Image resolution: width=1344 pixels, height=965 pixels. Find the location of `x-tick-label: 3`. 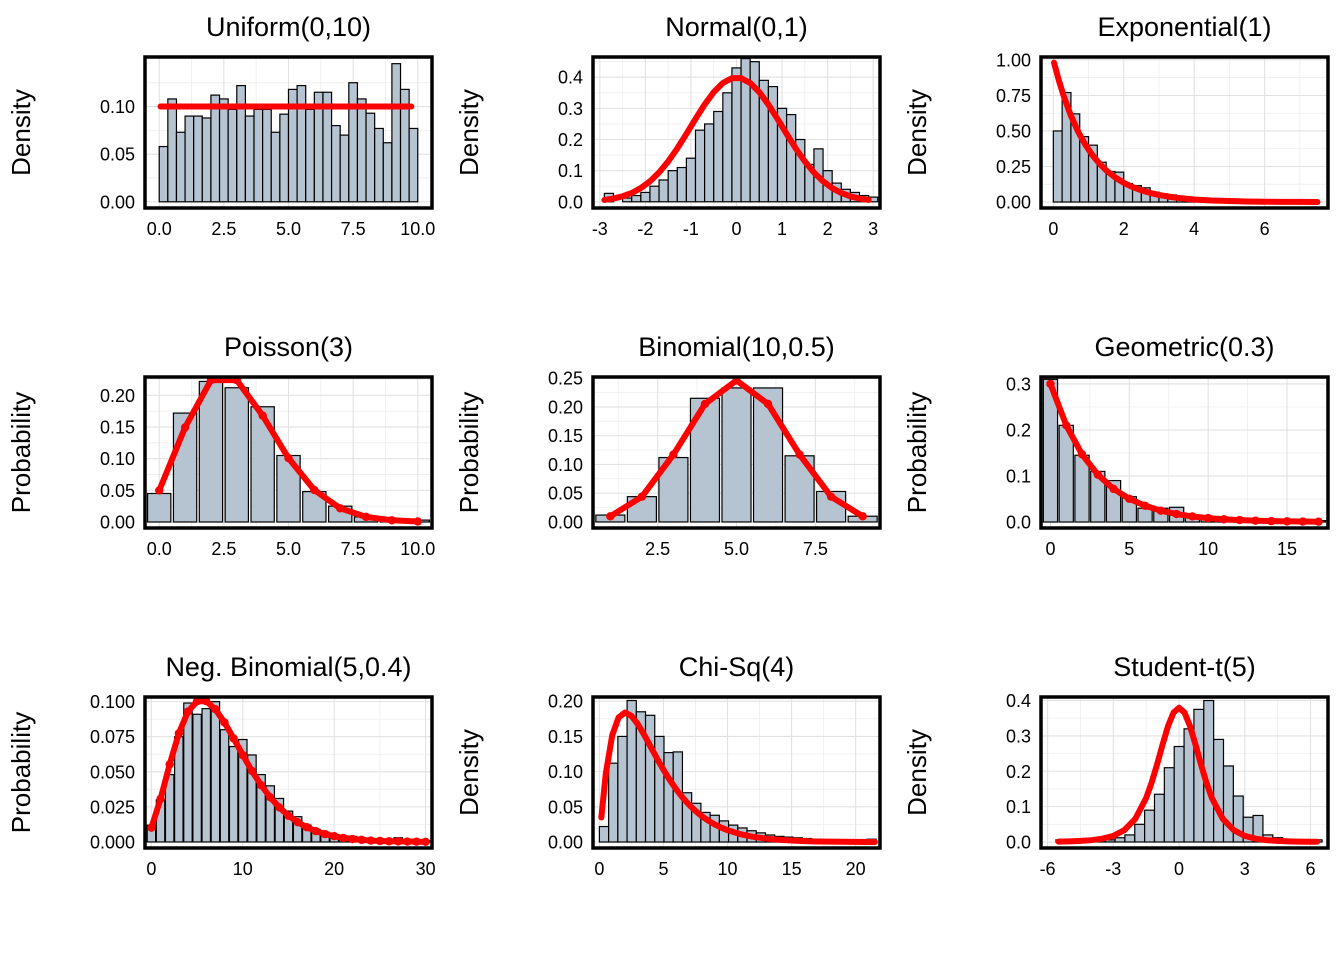

x-tick-label: 3 is located at coordinates (873, 229).